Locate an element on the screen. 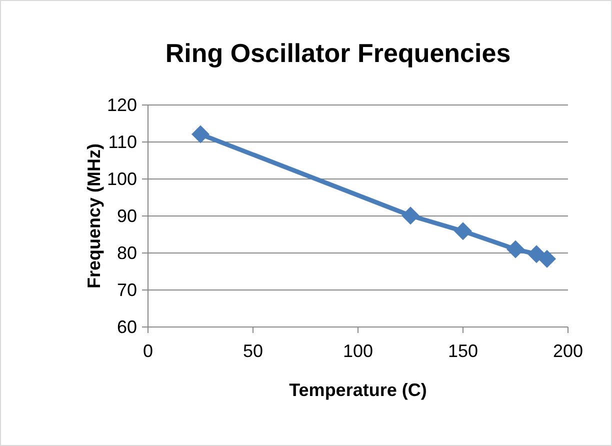 Image resolution: width=612 pixels, height=446 pixels. x-tick-label: 100 is located at coordinates (358, 351).